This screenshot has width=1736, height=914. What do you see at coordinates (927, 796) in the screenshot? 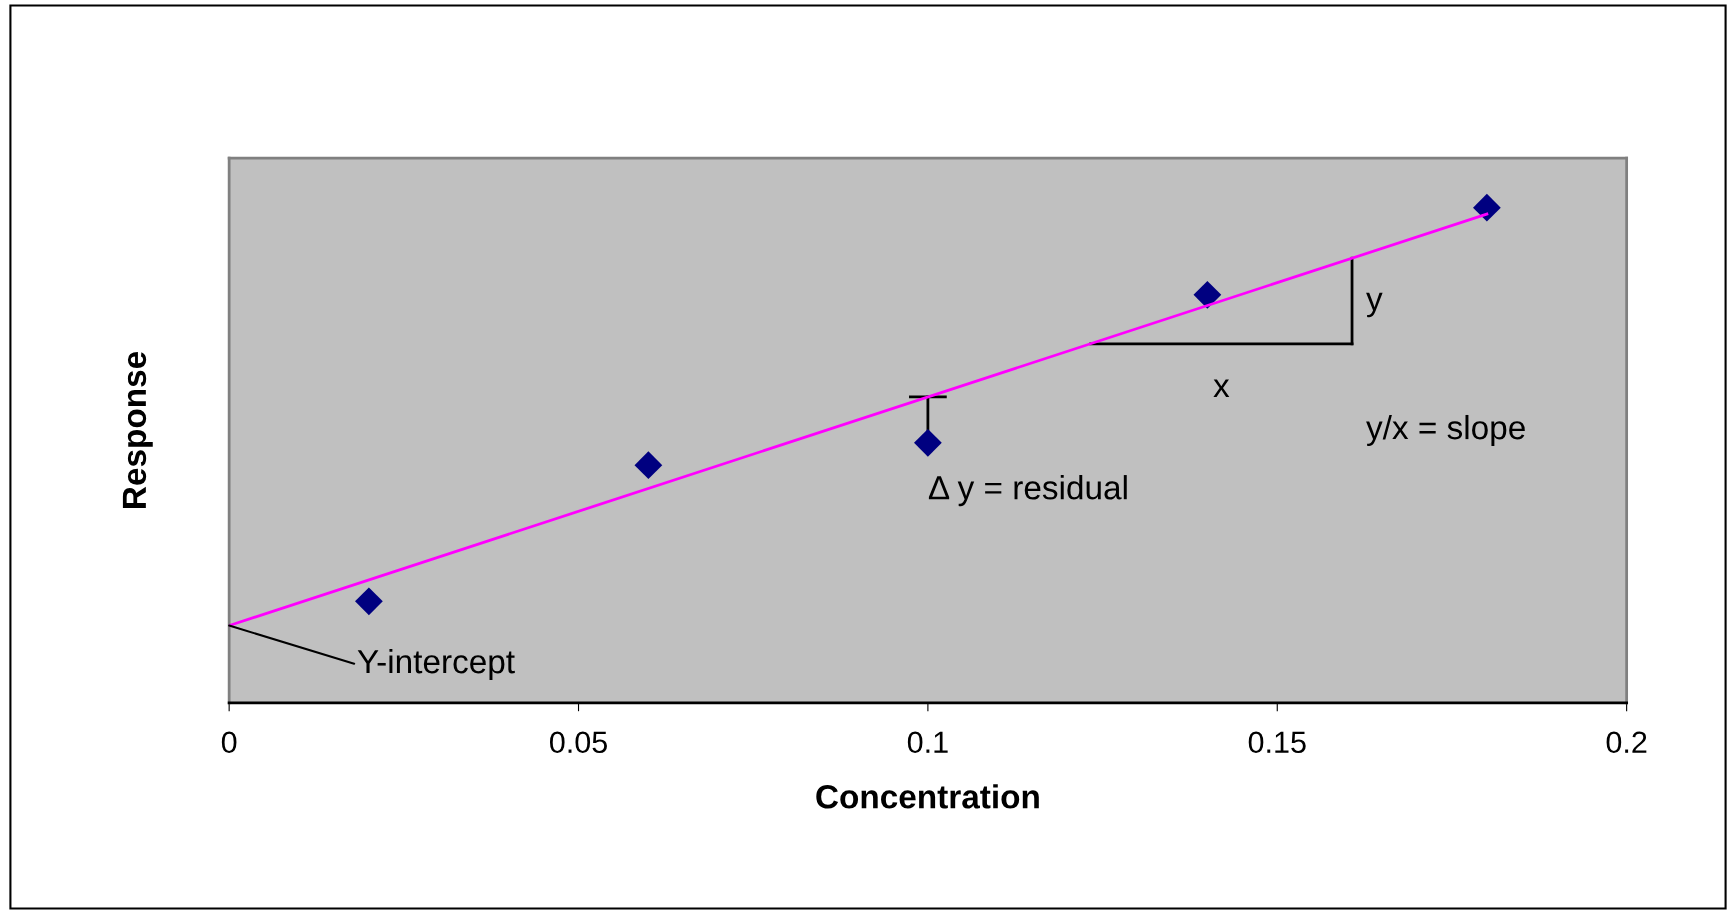
I see `x-axis-title: Concentration` at bounding box center [927, 796].